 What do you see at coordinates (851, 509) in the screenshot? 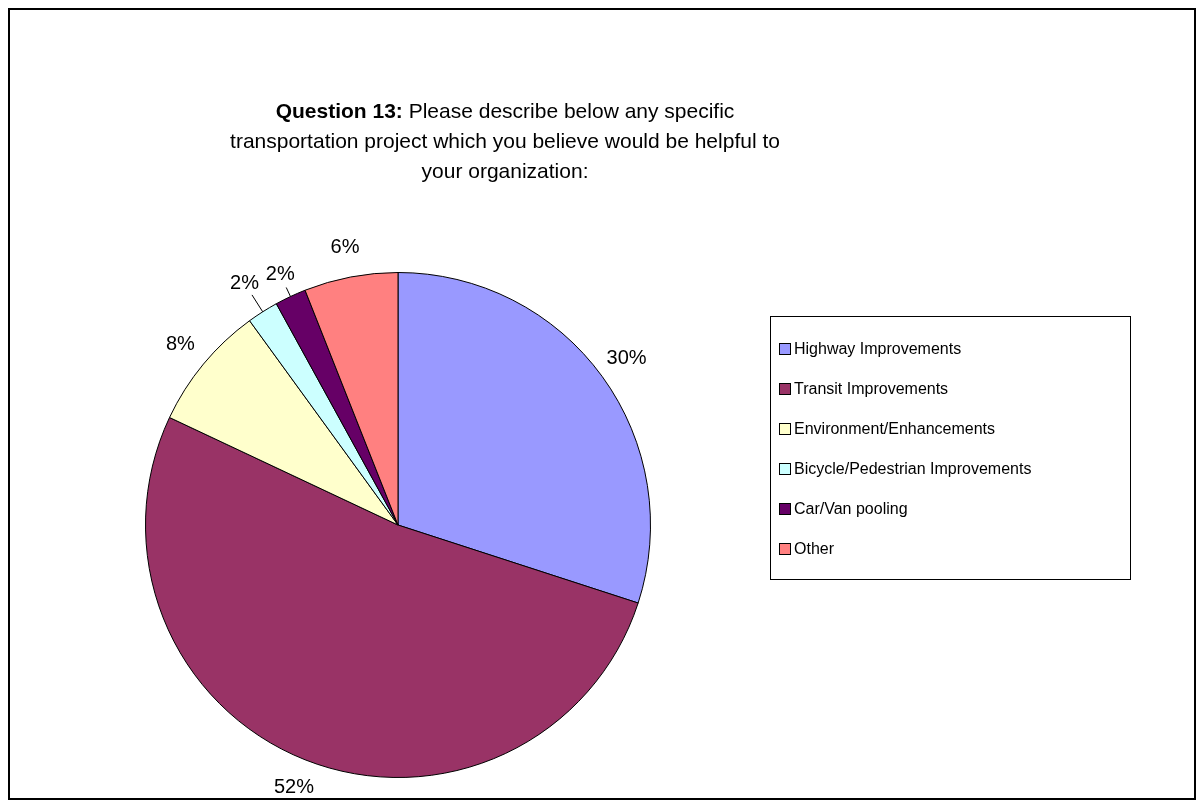
I see `legend-label: Car/Van pooling` at bounding box center [851, 509].